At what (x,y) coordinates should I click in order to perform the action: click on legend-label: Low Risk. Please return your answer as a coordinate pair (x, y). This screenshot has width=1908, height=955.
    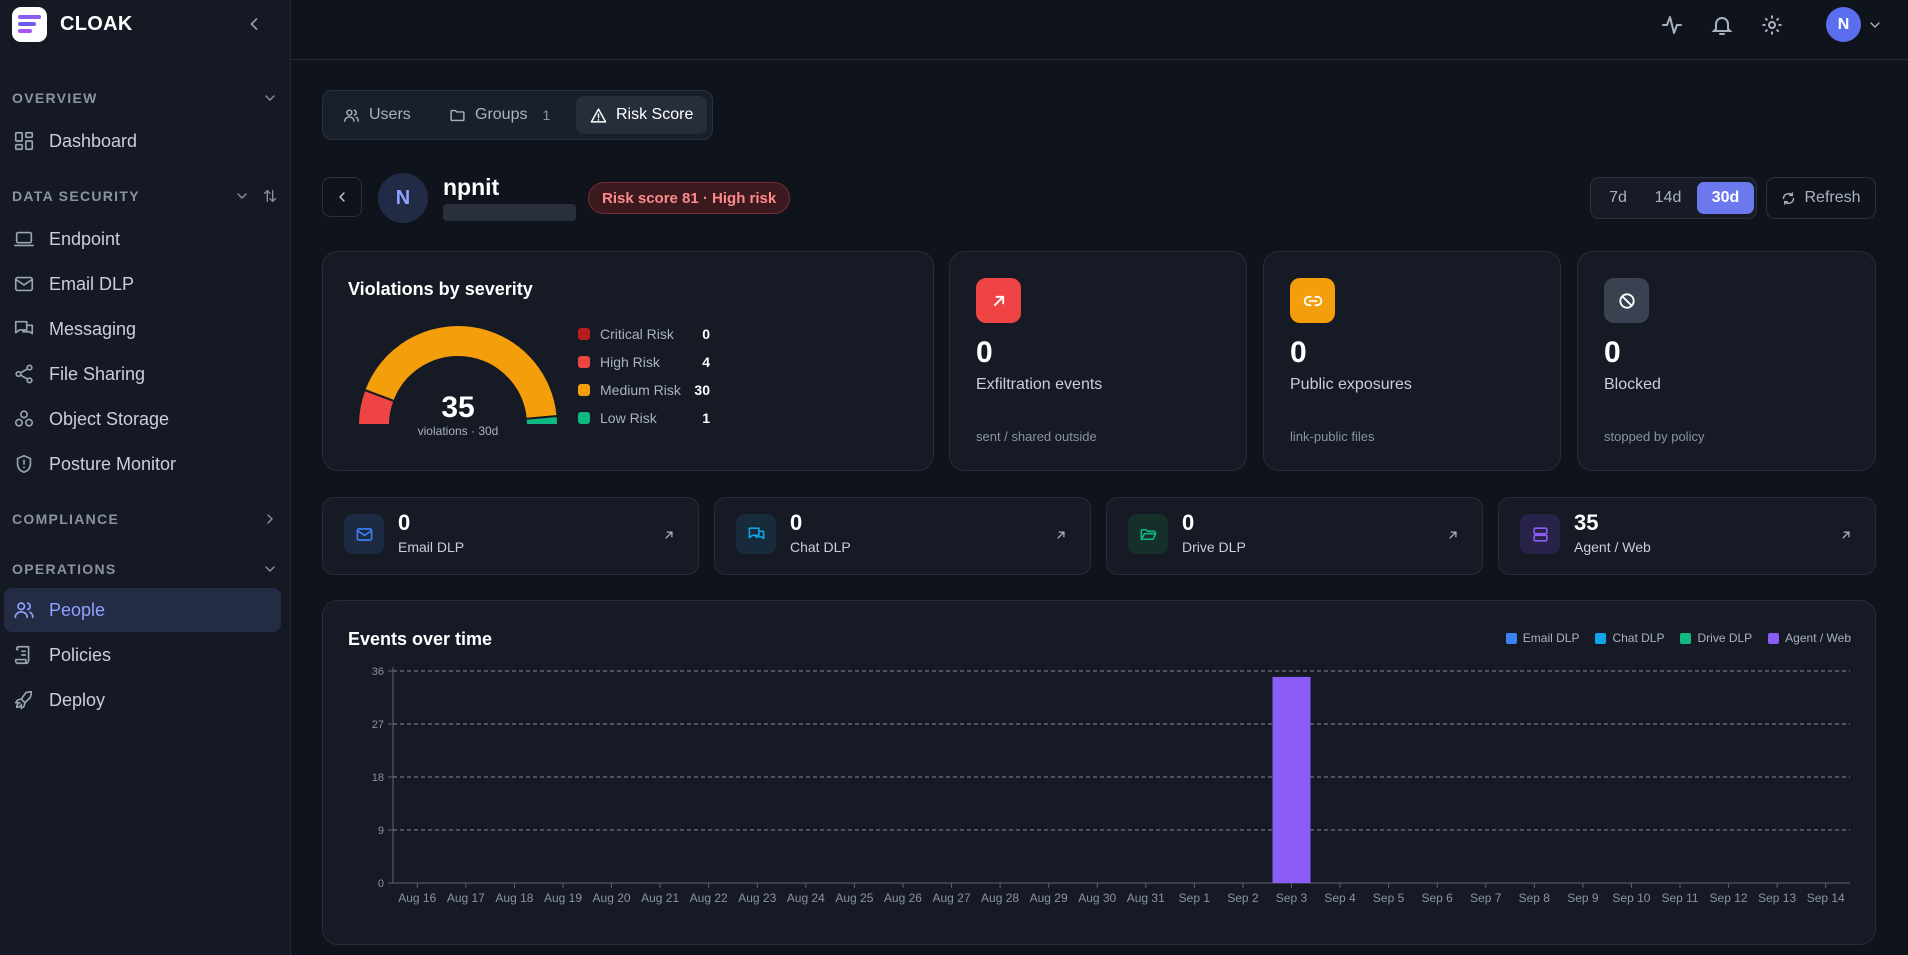
    Looking at the image, I should click on (628, 418).